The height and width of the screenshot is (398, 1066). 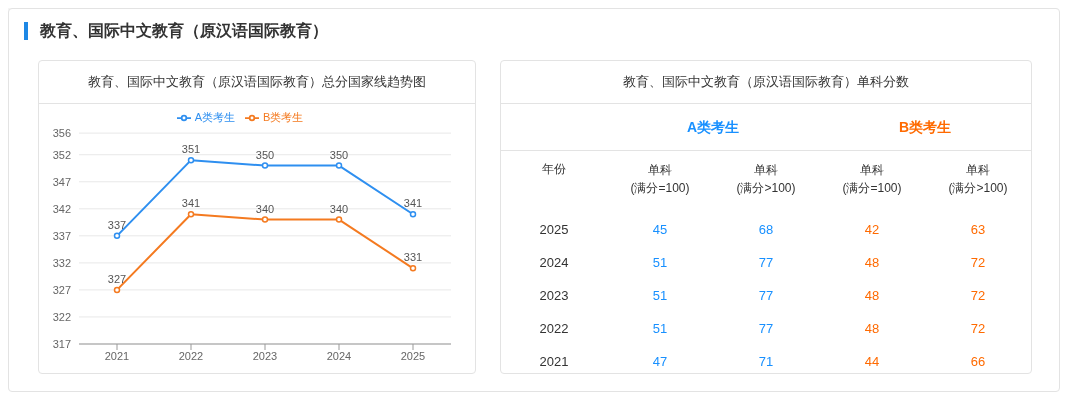 What do you see at coordinates (117, 224) in the screenshot?
I see `data-label: 337` at bounding box center [117, 224].